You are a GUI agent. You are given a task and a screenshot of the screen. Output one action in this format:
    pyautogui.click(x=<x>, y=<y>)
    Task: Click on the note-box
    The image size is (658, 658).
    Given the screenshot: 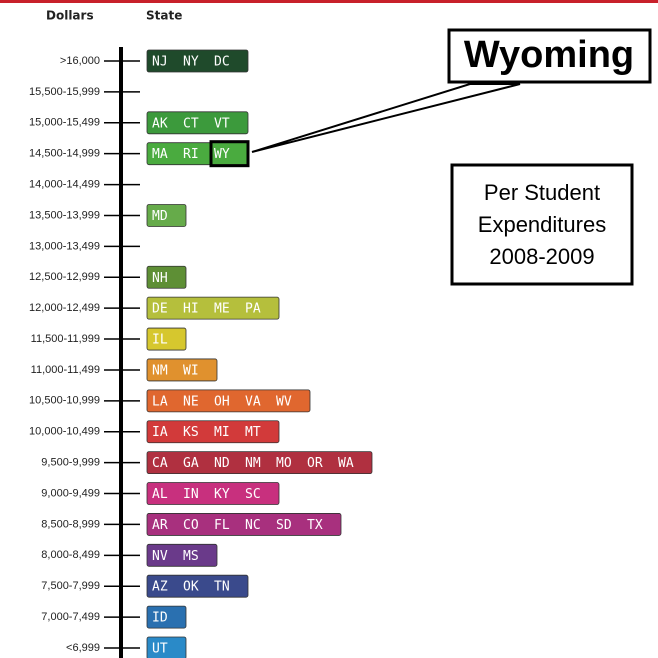 What is the action you would take?
    pyautogui.click(x=542, y=224)
    